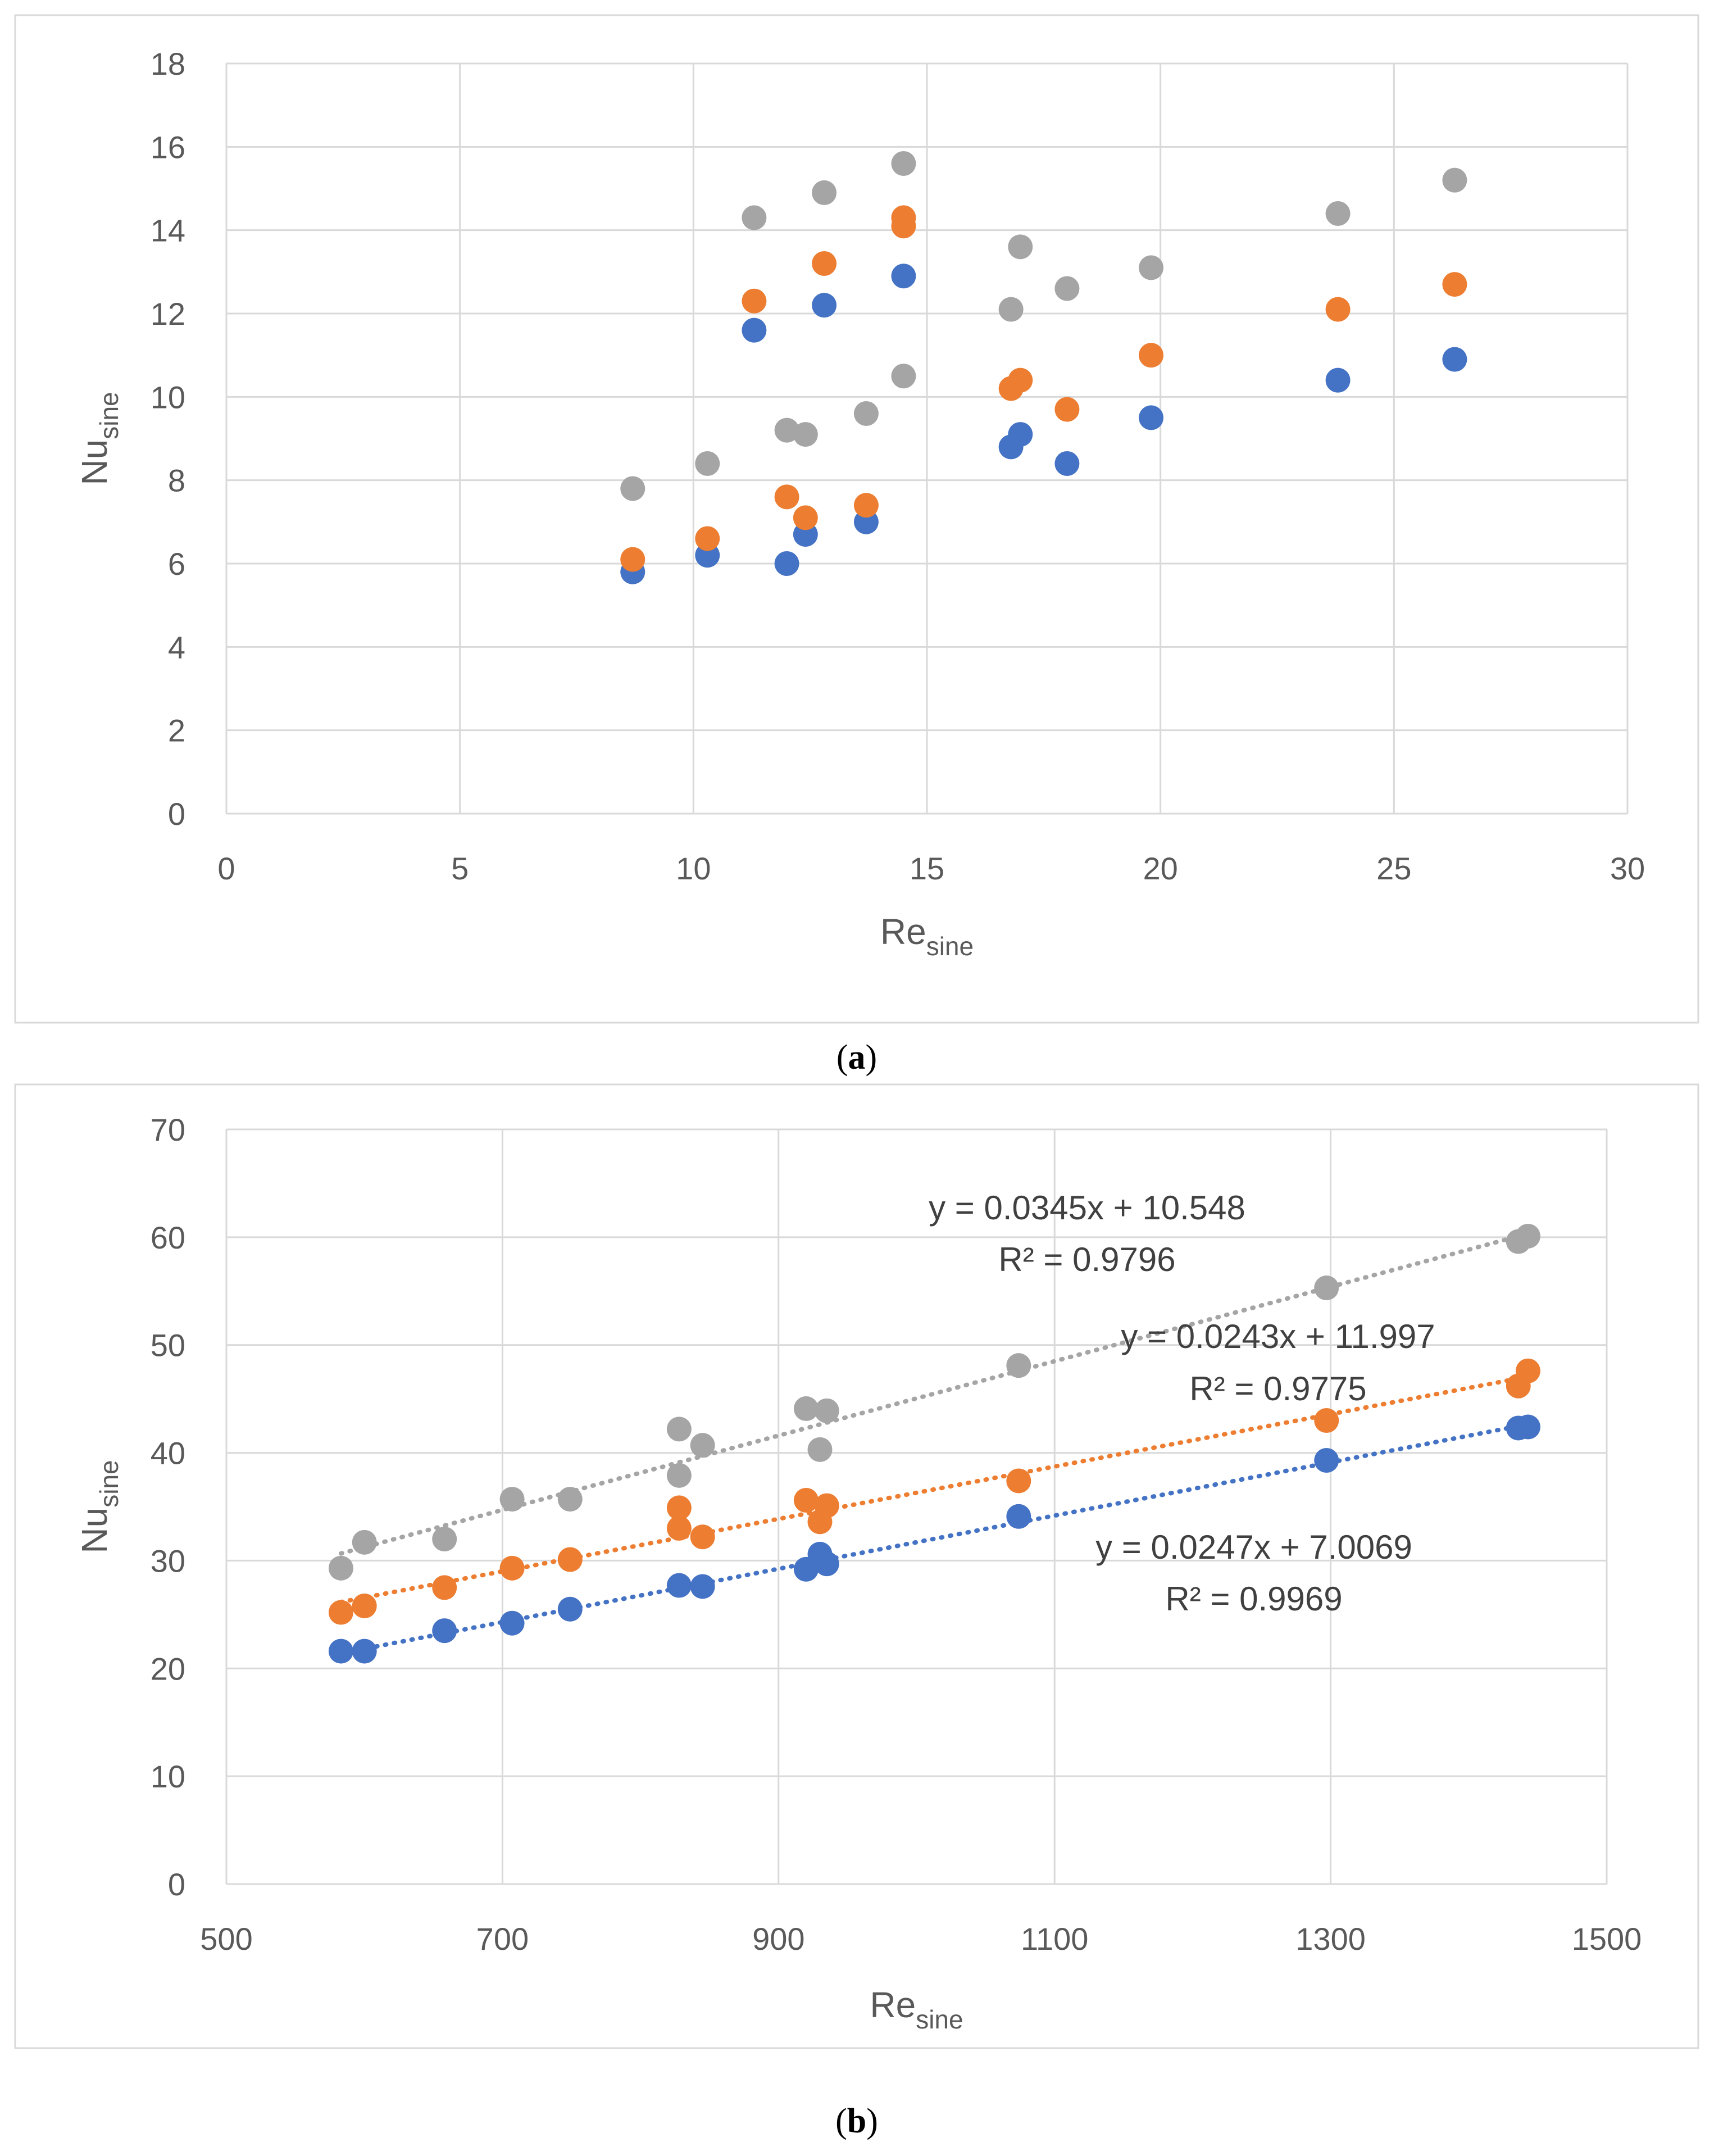 This screenshot has width=1714, height=2156. What do you see at coordinates (176, 730) in the screenshot?
I see `chart-a-y-tick-label: 2` at bounding box center [176, 730].